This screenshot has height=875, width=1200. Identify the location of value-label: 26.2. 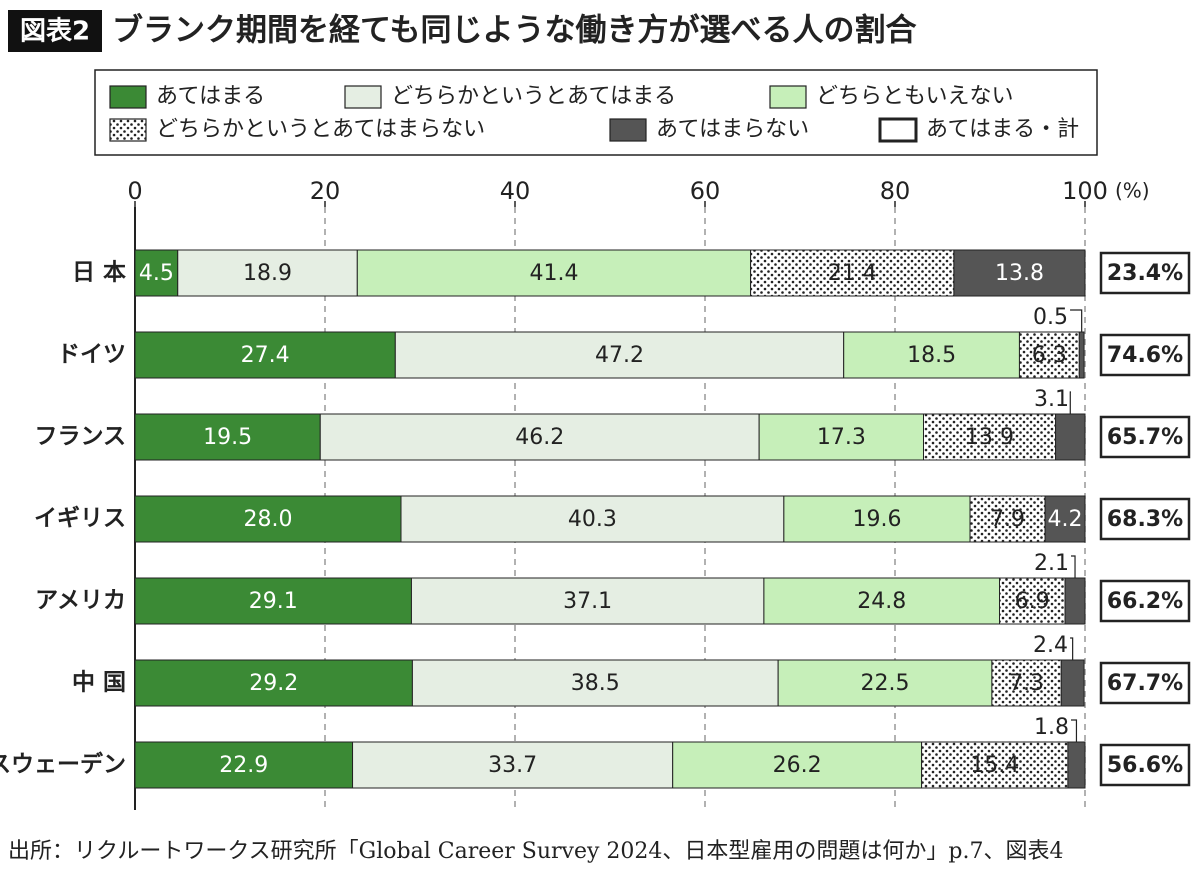
(797, 765).